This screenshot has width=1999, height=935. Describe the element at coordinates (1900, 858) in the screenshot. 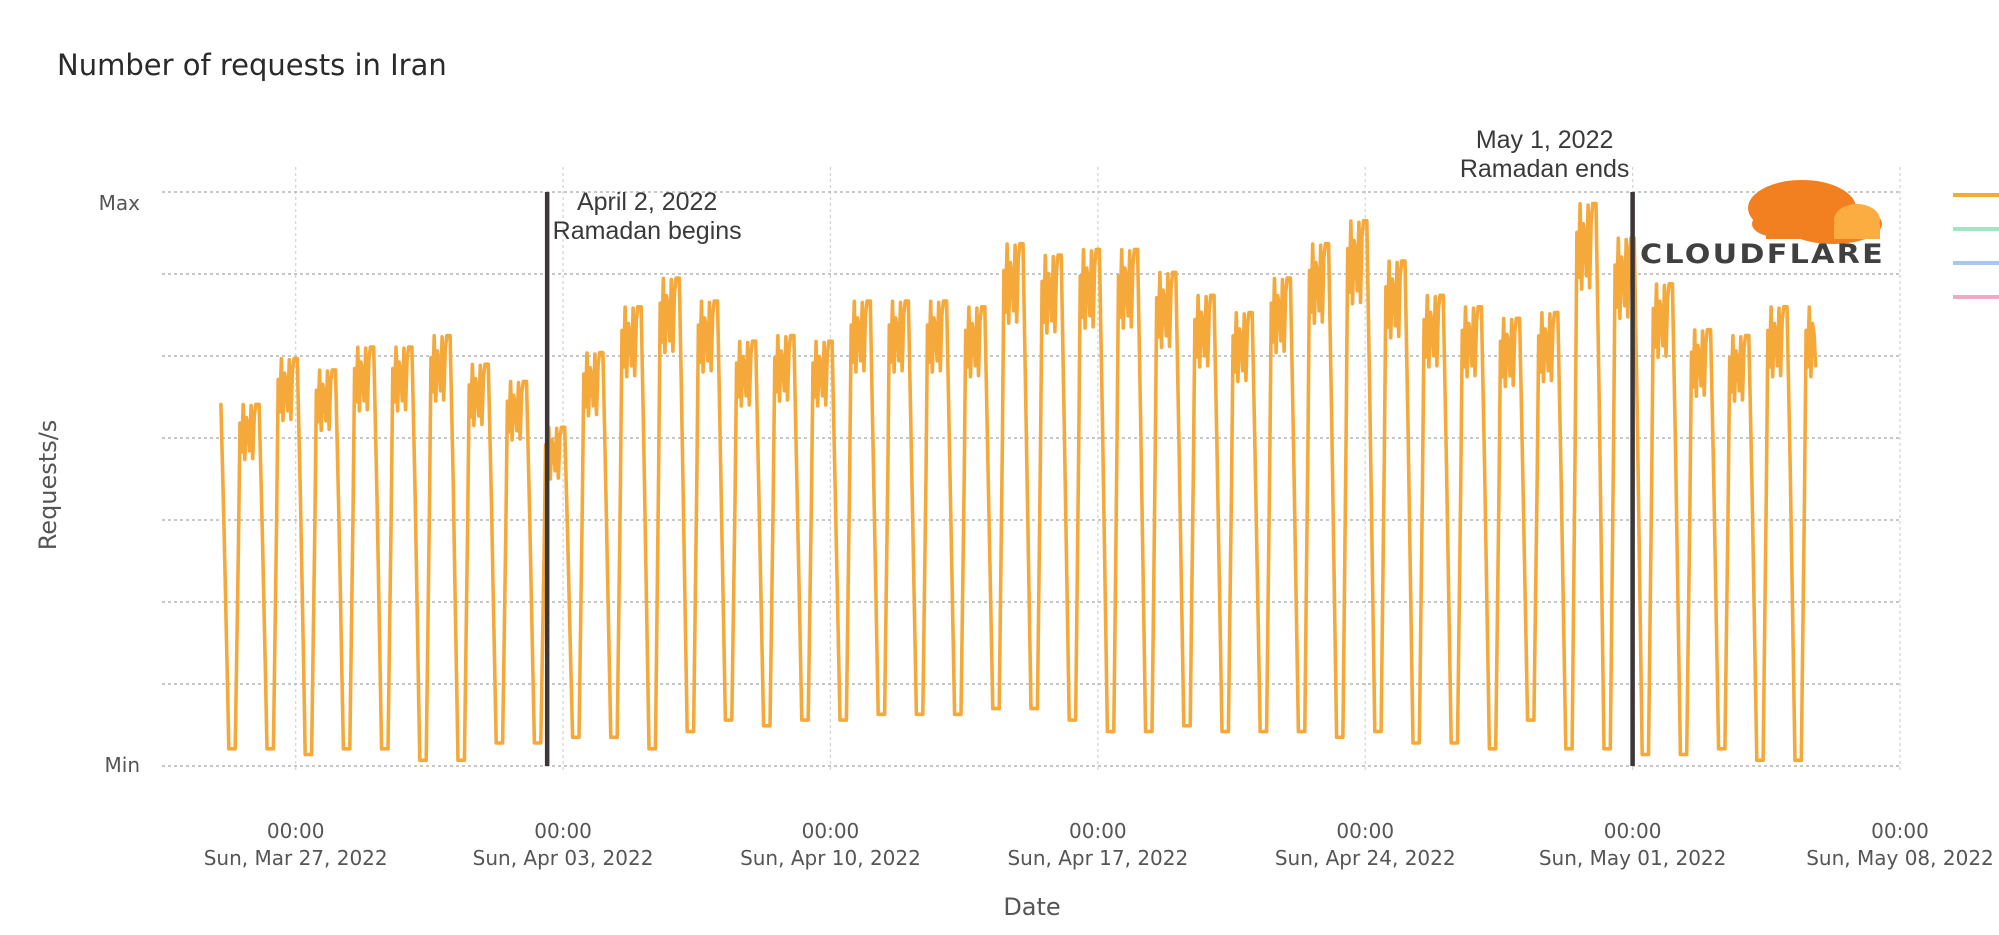

I see `x-tick-date: Sun, May 08, 2022` at that location.